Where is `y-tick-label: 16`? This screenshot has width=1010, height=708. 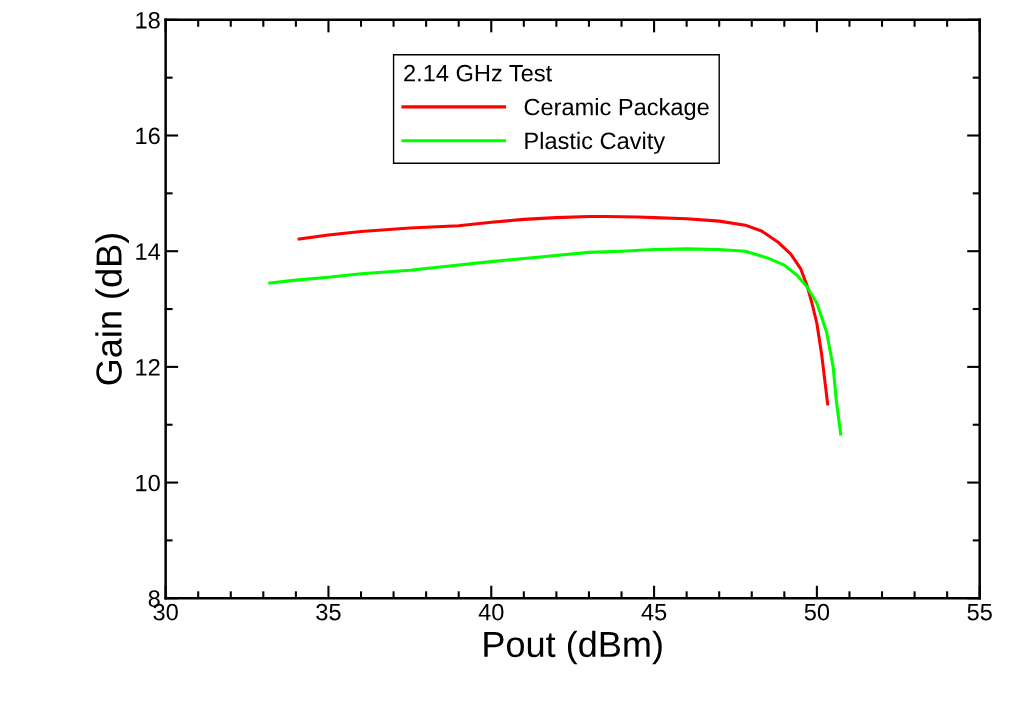
y-tick-label: 16 is located at coordinates (148, 136).